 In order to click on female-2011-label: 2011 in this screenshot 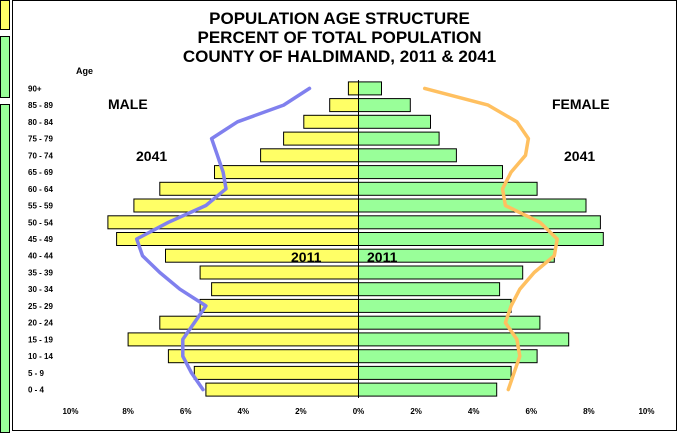, I will do `click(382, 257)`.